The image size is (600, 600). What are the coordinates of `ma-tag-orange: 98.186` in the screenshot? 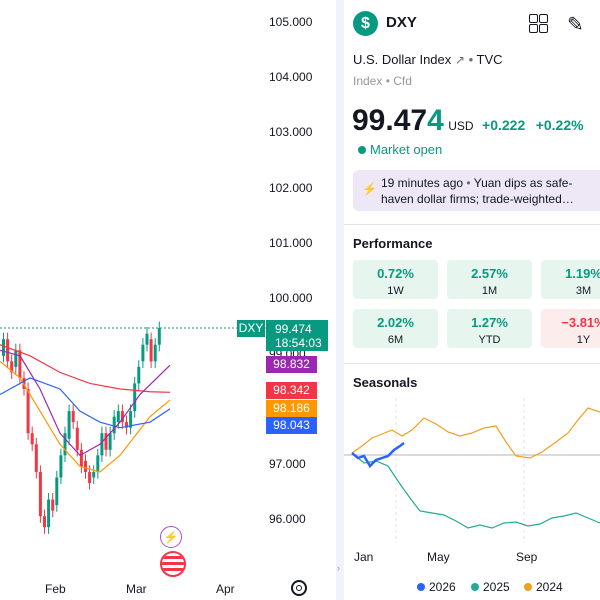 It's located at (291, 408).